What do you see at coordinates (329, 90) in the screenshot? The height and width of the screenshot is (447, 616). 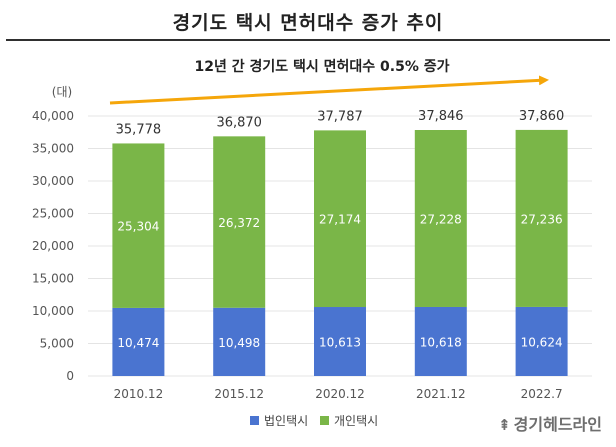 I see `trend-arrow` at bounding box center [329, 90].